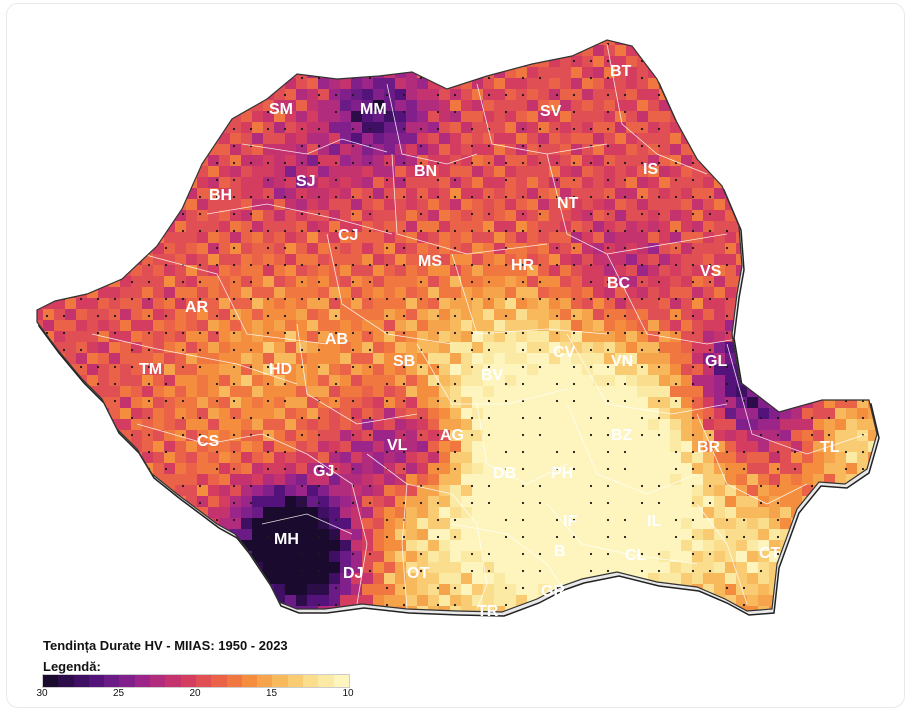 This screenshot has width=909, height=712. What do you see at coordinates (208, 441) in the screenshot?
I see `county-label-cs: CS` at bounding box center [208, 441].